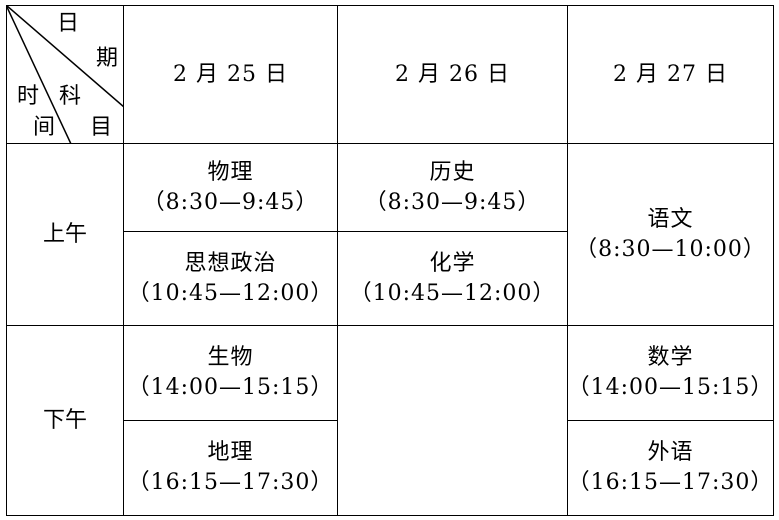 Image resolution: width=779 pixels, height=520 pixels. What do you see at coordinates (28, 96) in the screenshot?
I see `corner-time-1: 时` at bounding box center [28, 96].